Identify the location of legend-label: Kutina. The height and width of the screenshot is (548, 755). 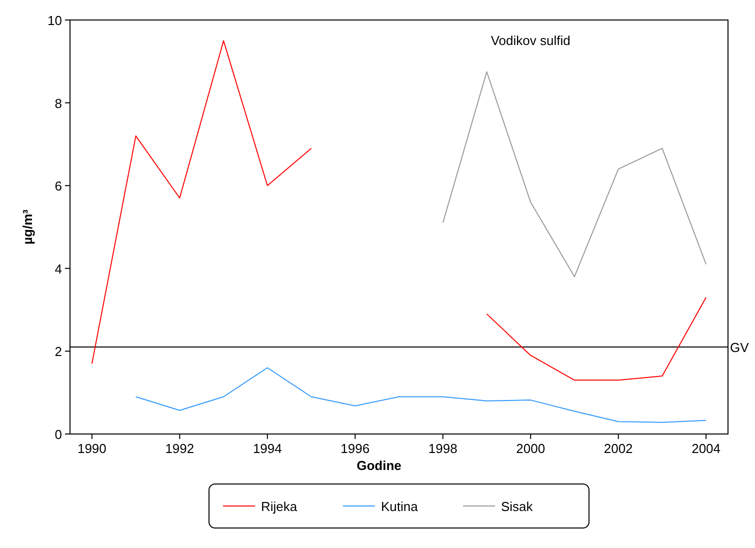
(400, 506).